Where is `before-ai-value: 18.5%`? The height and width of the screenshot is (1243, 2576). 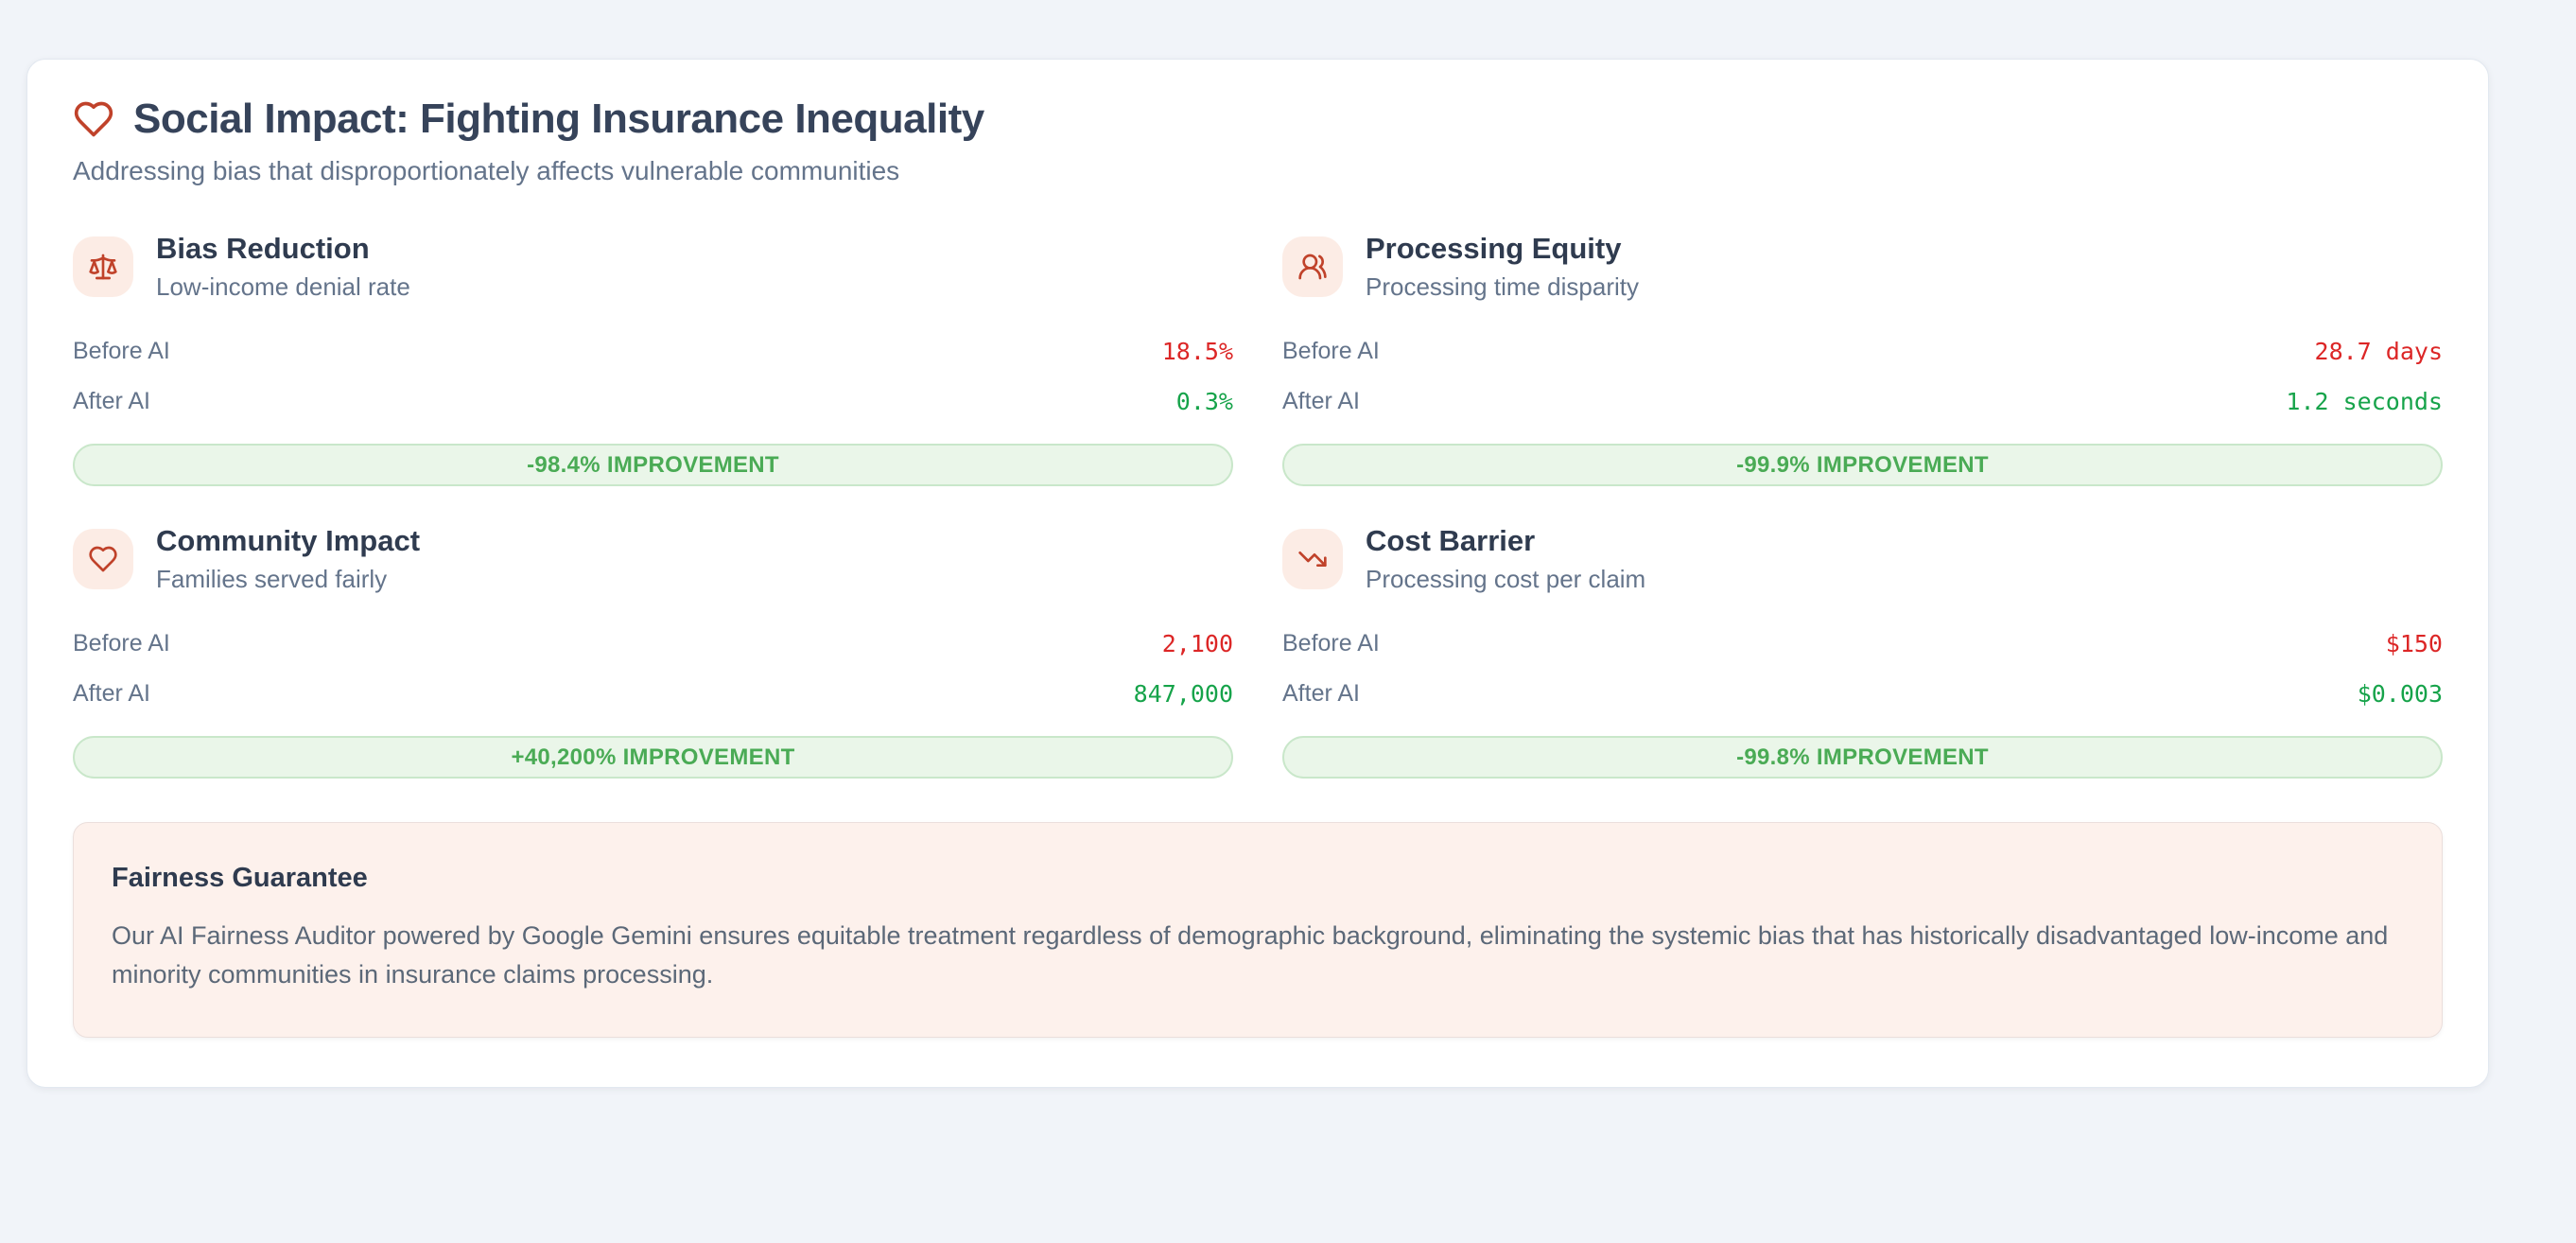 before-ai-value: 18.5% is located at coordinates (1197, 352).